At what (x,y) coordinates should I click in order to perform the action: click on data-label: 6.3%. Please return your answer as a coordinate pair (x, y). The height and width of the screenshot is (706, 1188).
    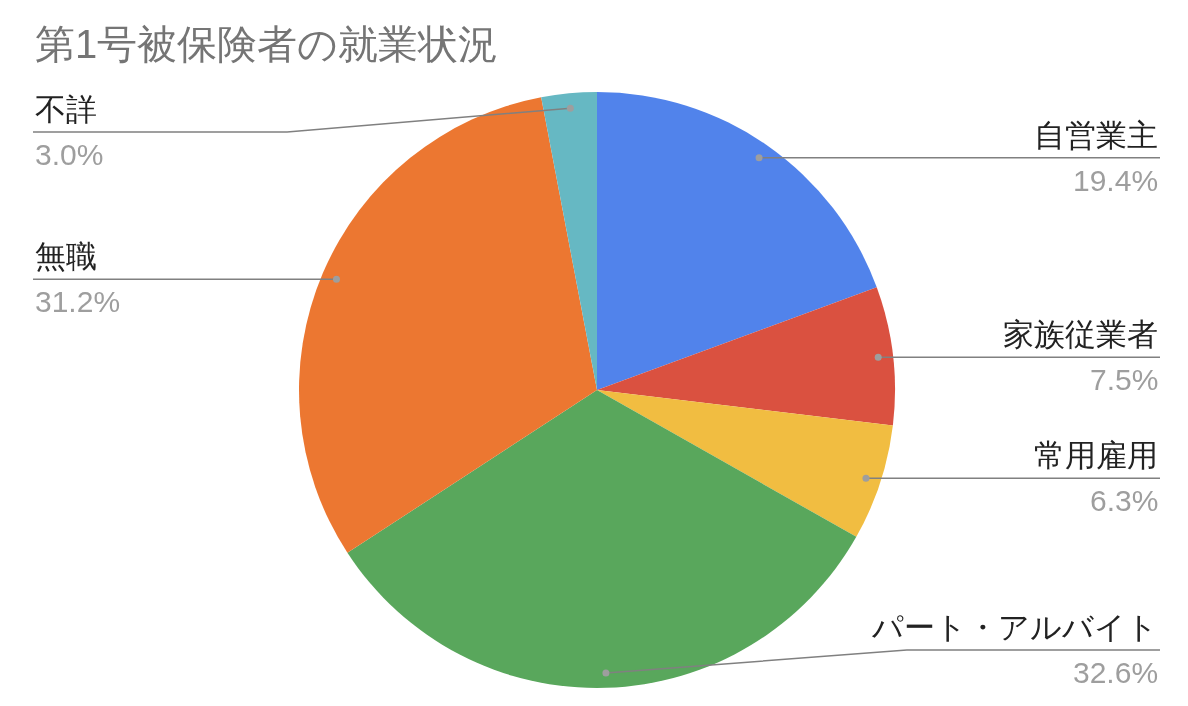
    Looking at the image, I should click on (1124, 500).